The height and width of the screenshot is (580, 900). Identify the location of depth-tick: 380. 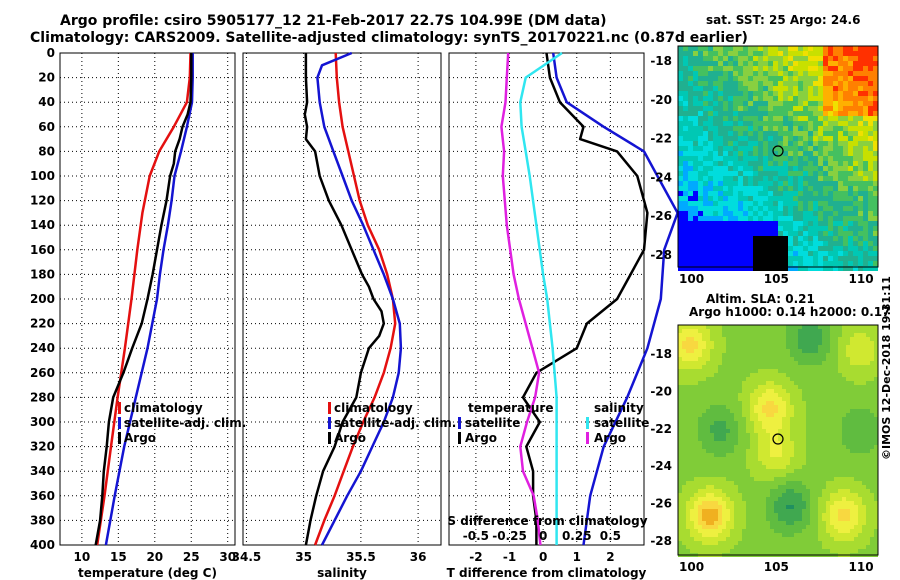
(42, 520).